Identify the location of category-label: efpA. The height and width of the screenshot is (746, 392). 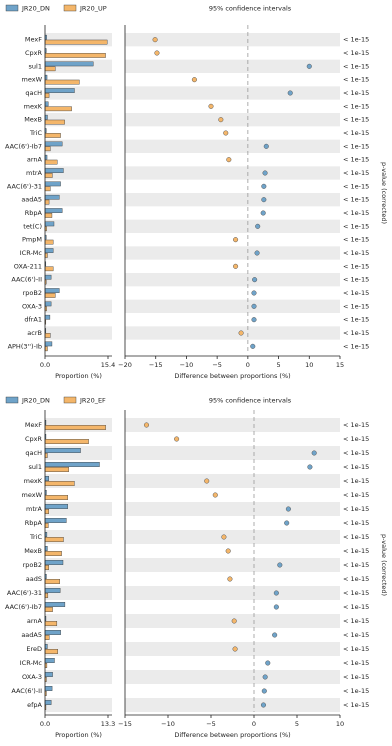
(34, 705).